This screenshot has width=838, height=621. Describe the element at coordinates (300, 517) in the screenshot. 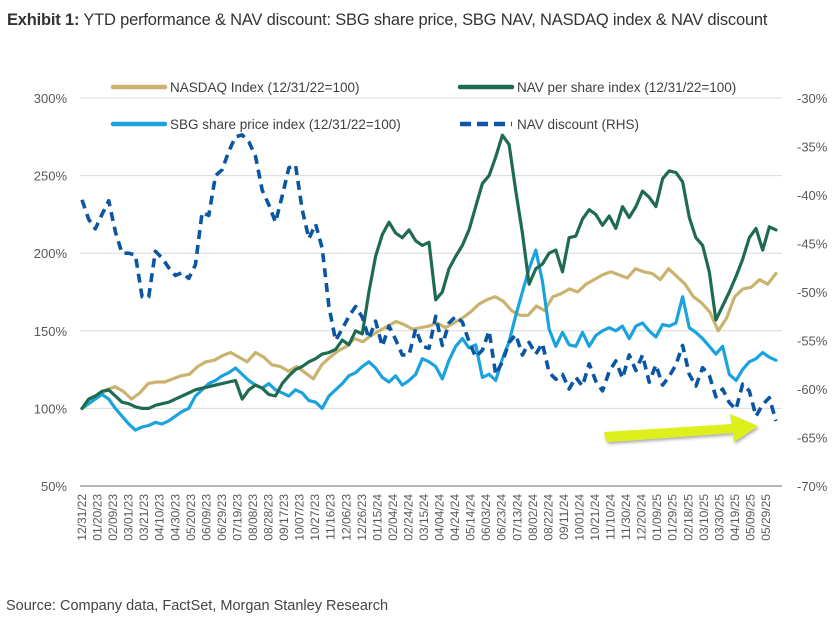

I see `x-tick-label: 10/07/23` at that location.